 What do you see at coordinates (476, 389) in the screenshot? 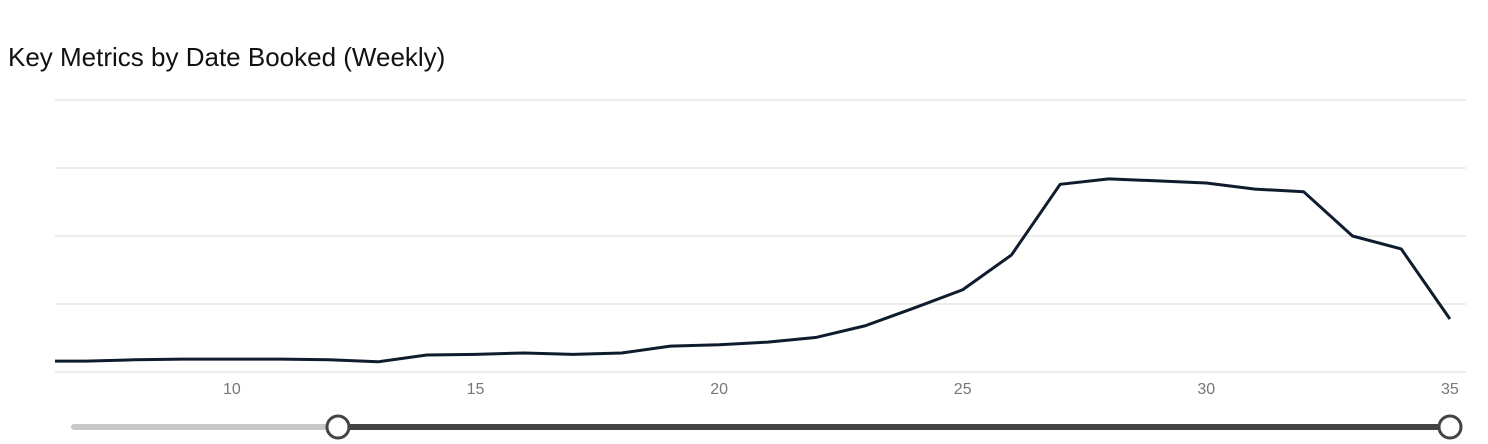
I see `x-tick-label: 15` at bounding box center [476, 389].